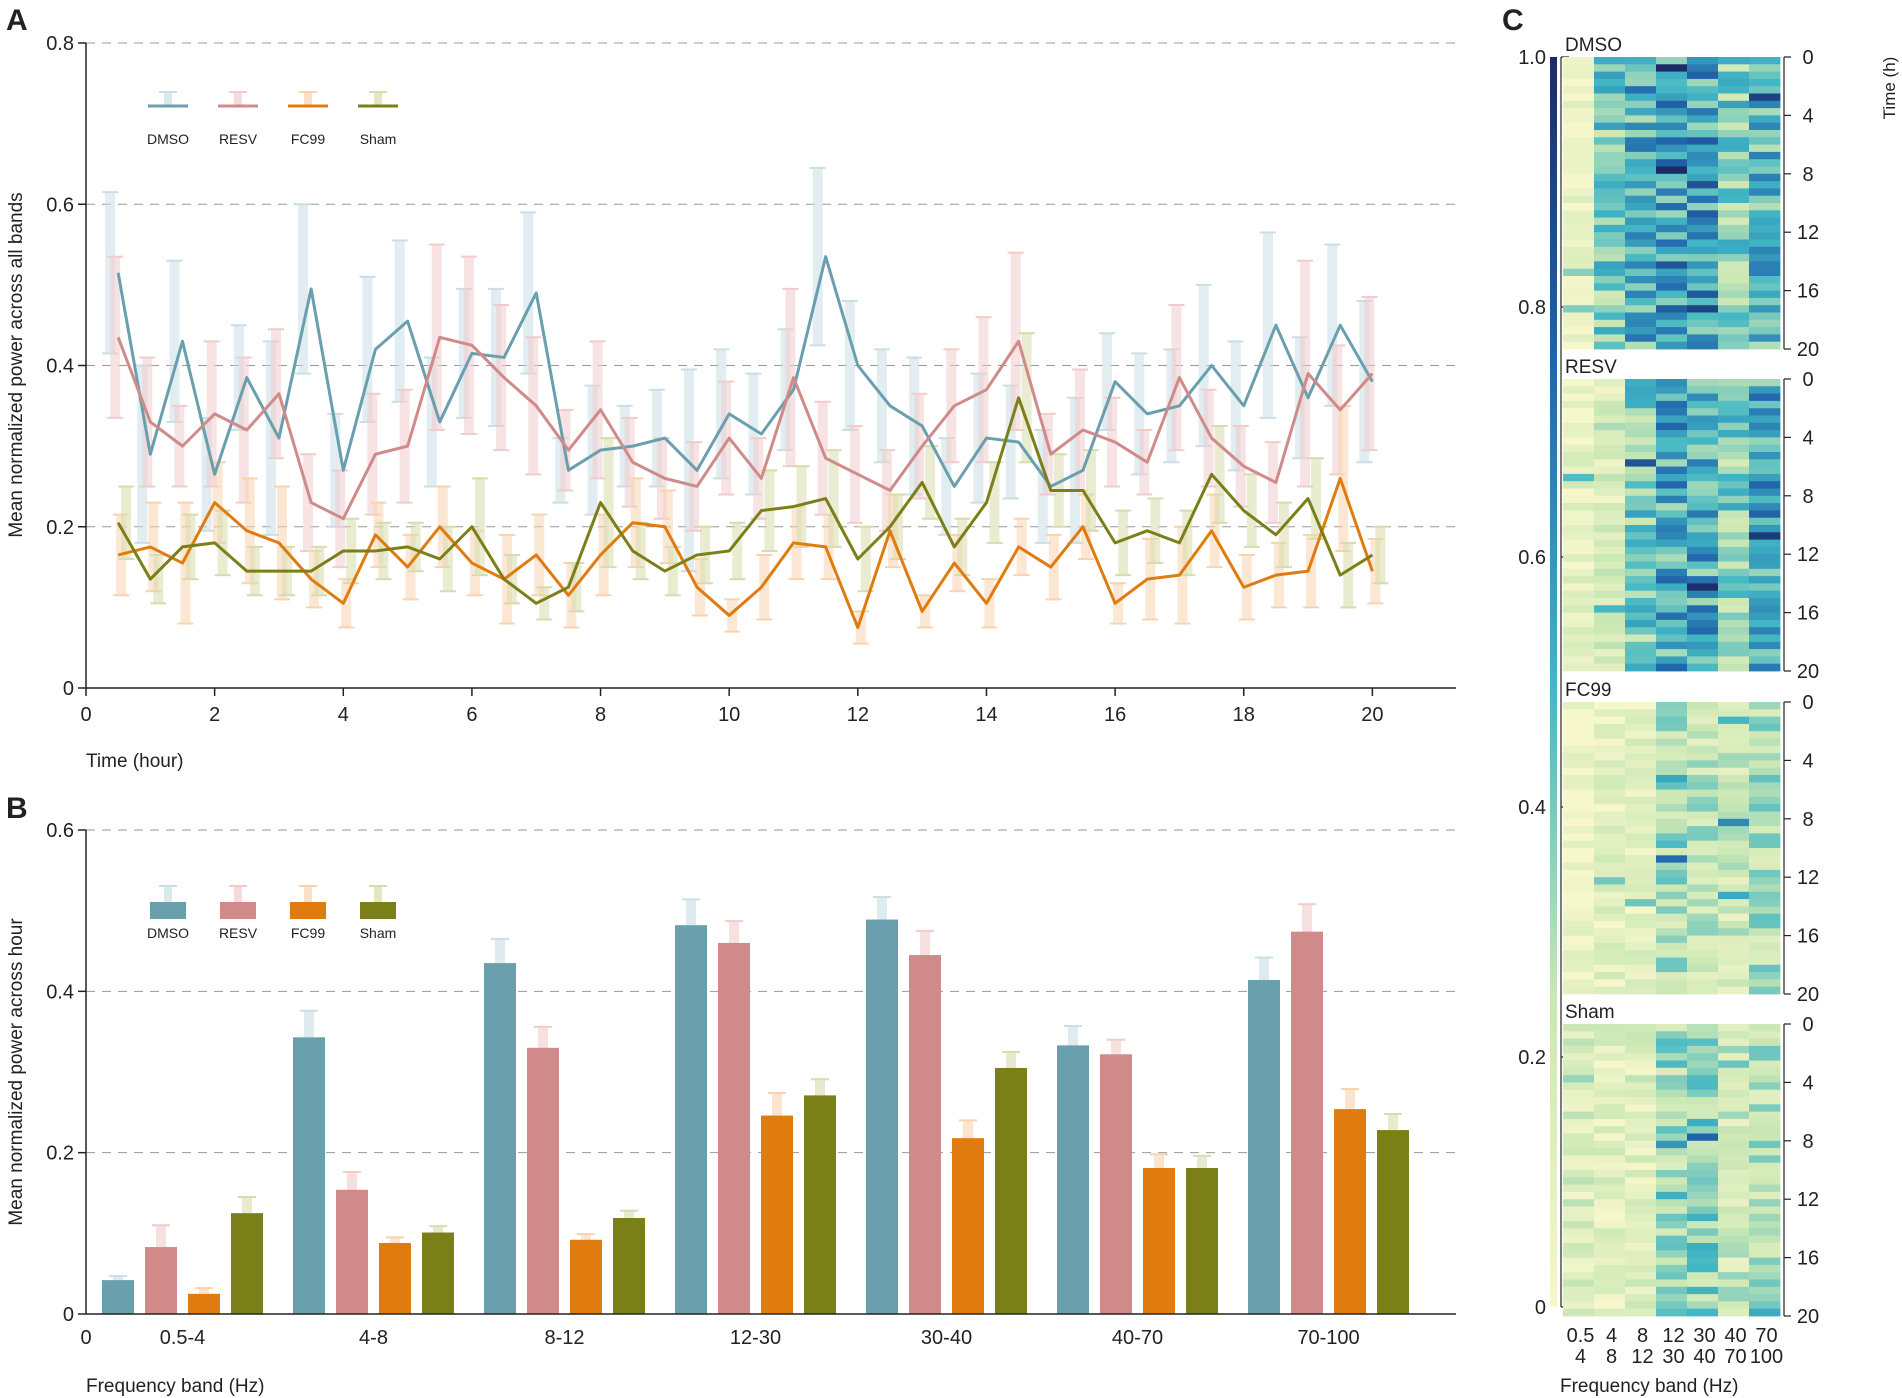 This screenshot has height=1398, width=1902. What do you see at coordinates (1372, 715) in the screenshot?
I see `x-tick-label: 20` at bounding box center [1372, 715].